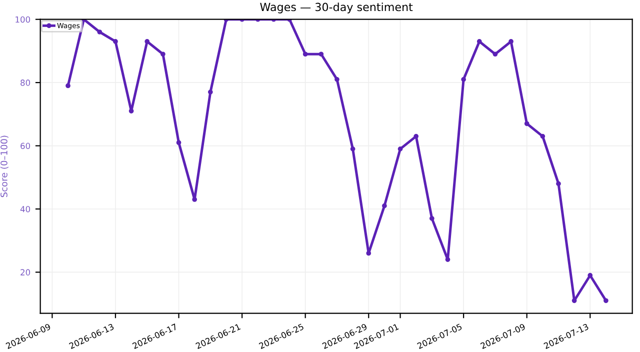 This screenshot has width=640, height=352. I want to click on y-axis-title: Score (0–100), so click(4, 167).